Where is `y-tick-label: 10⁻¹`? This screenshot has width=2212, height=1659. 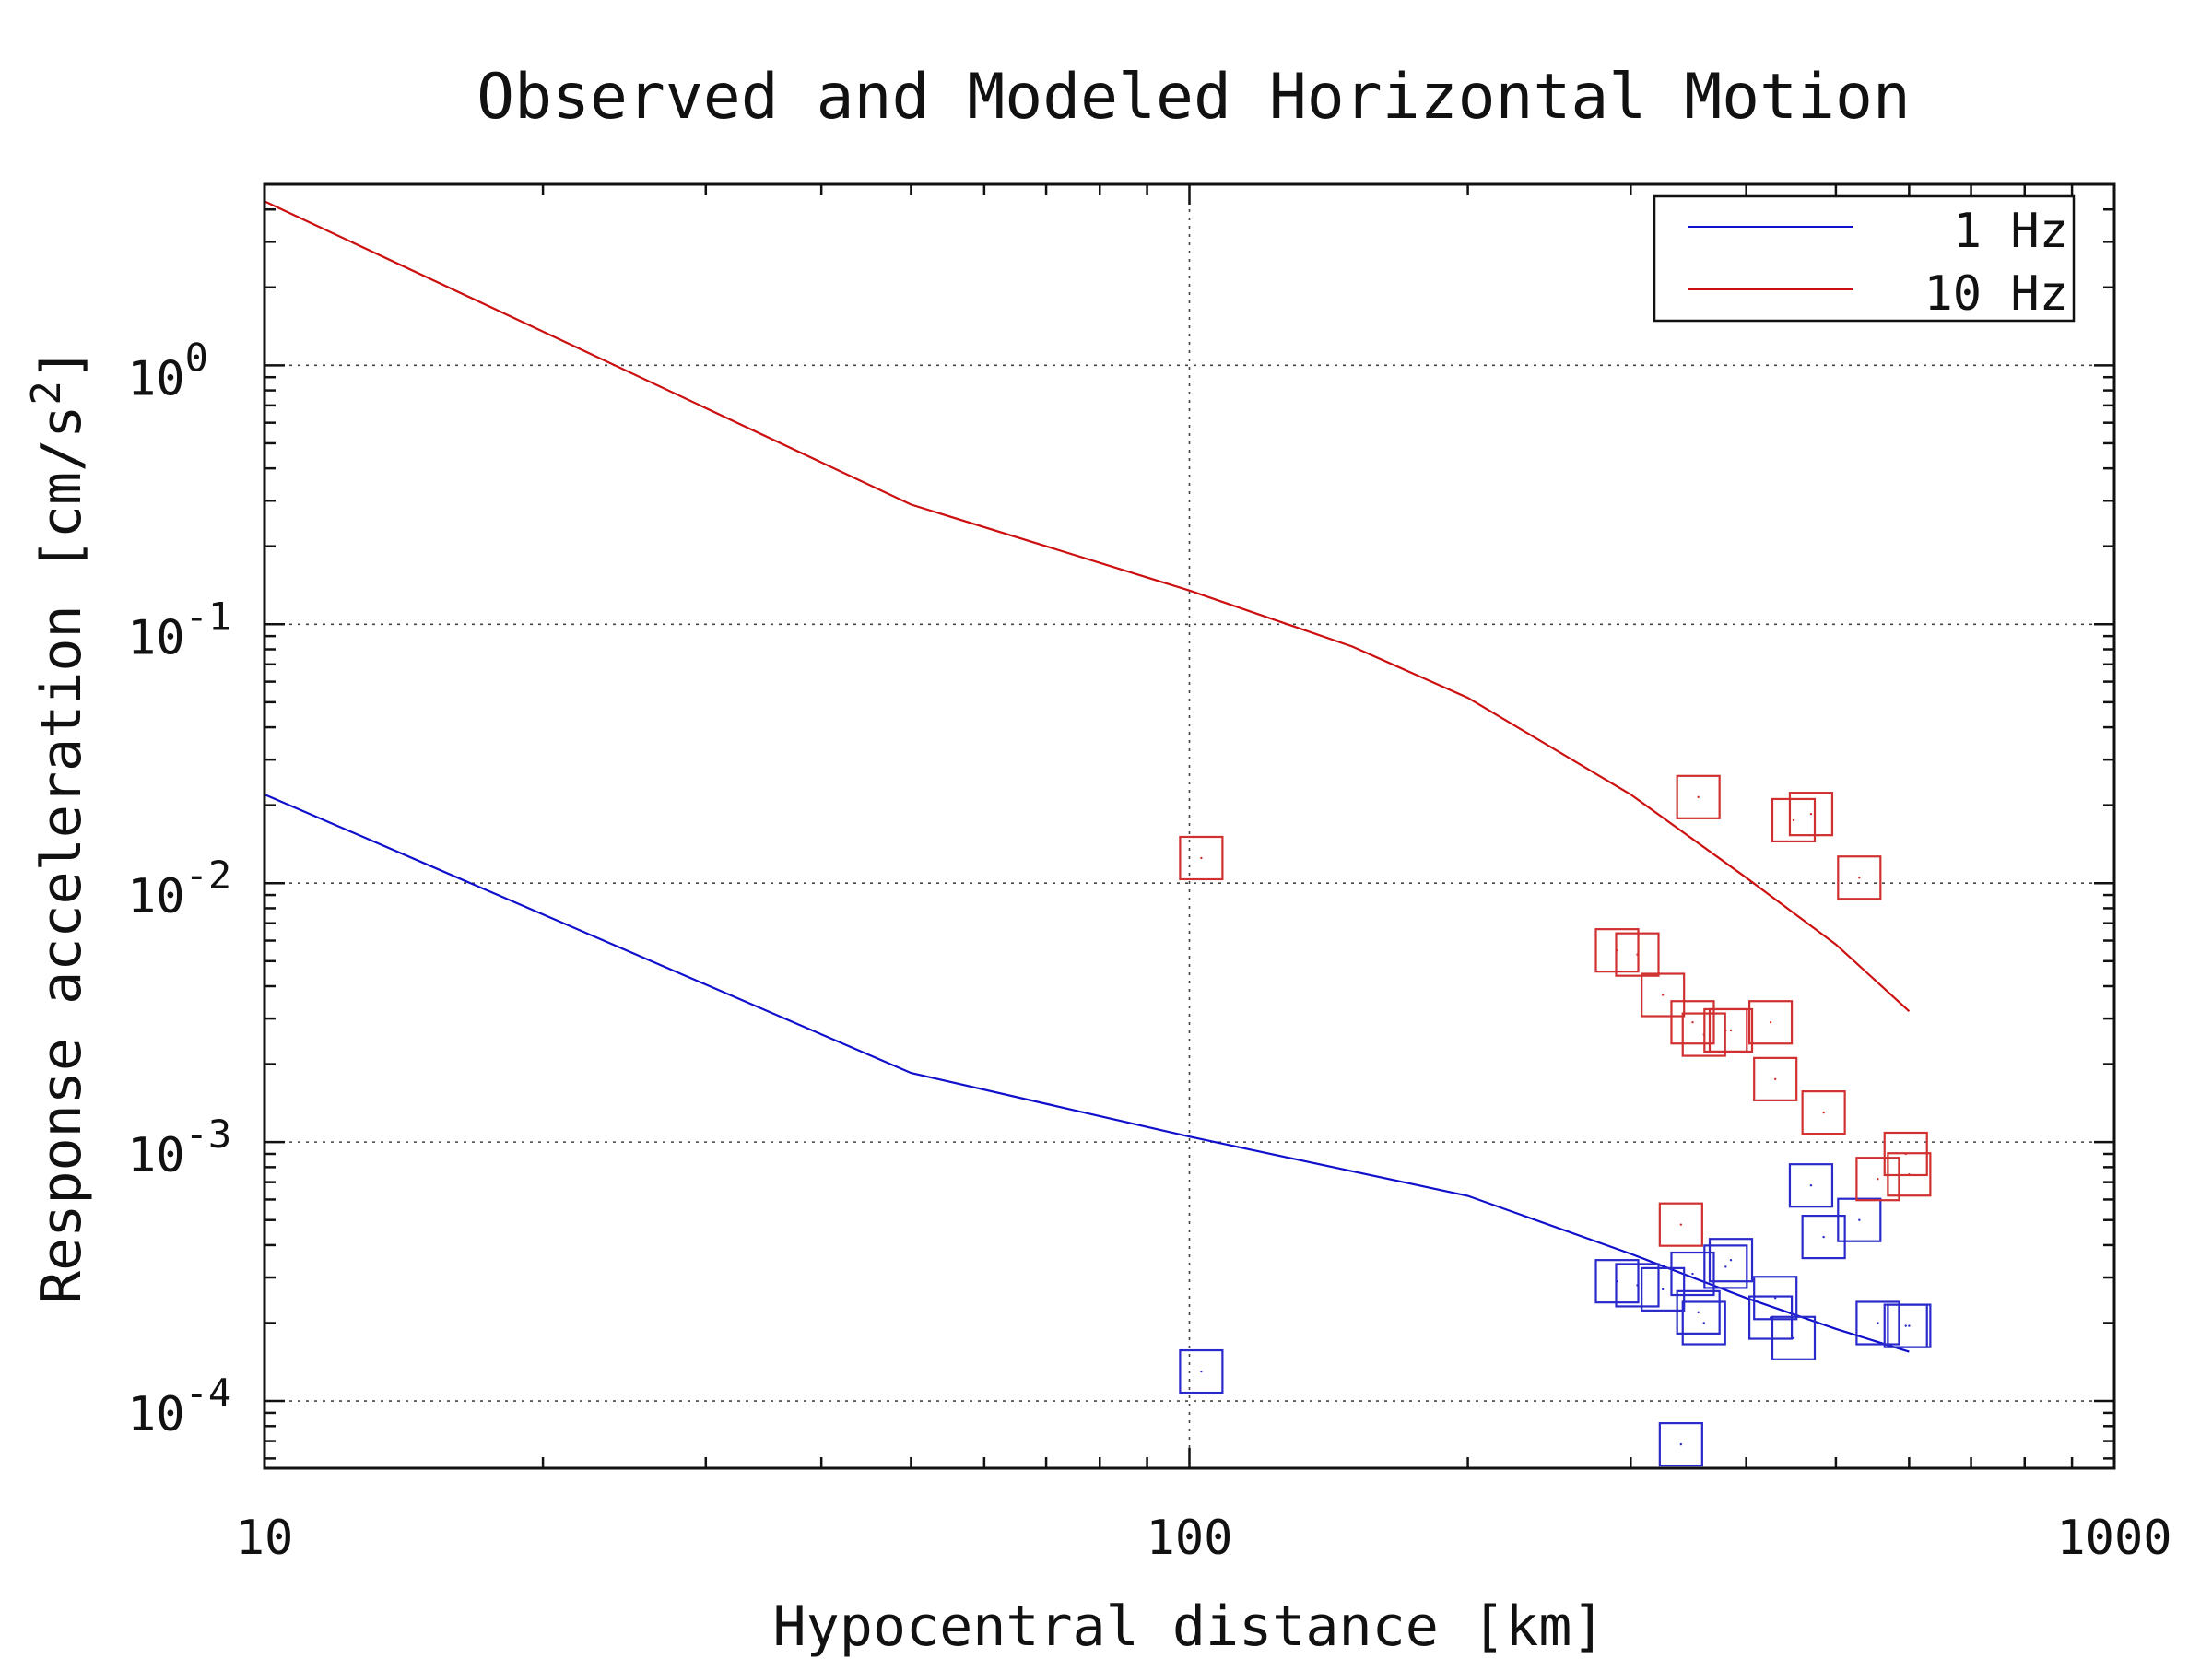 y-tick-label: 10⁻¹ is located at coordinates (179, 629).